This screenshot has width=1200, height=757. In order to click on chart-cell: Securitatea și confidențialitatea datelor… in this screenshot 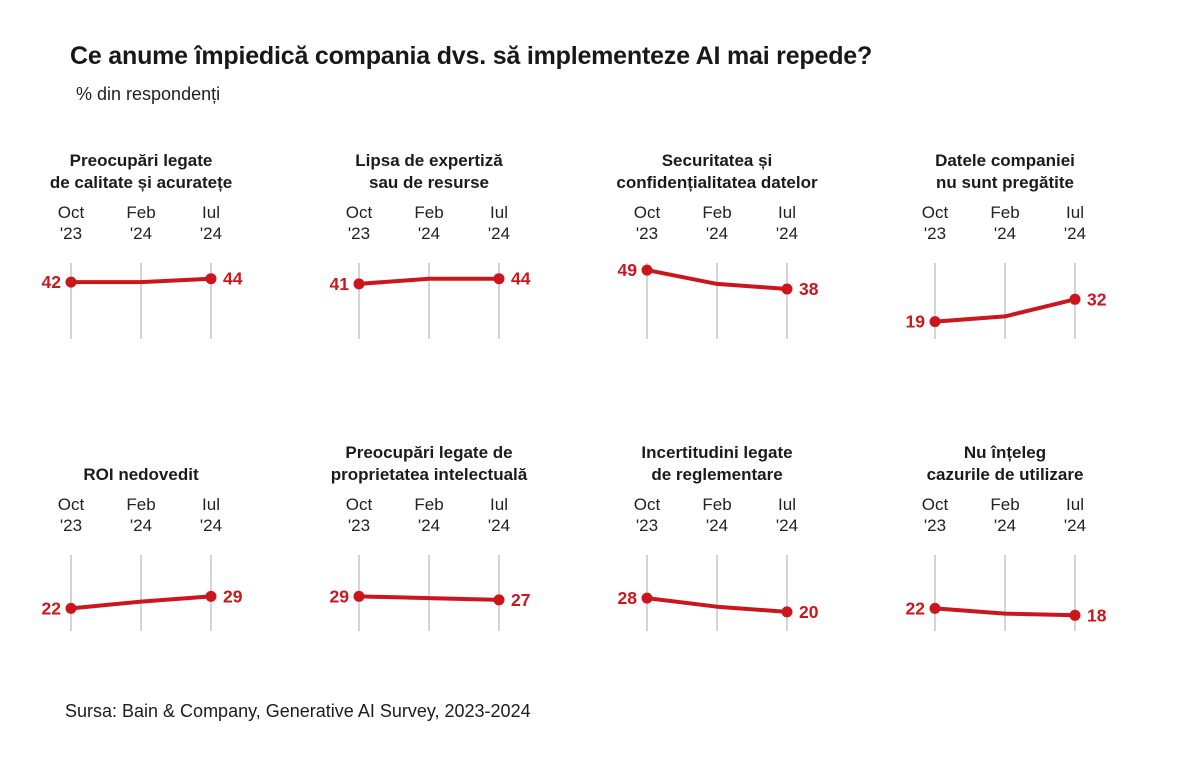, I will do `click(717, 243)`.